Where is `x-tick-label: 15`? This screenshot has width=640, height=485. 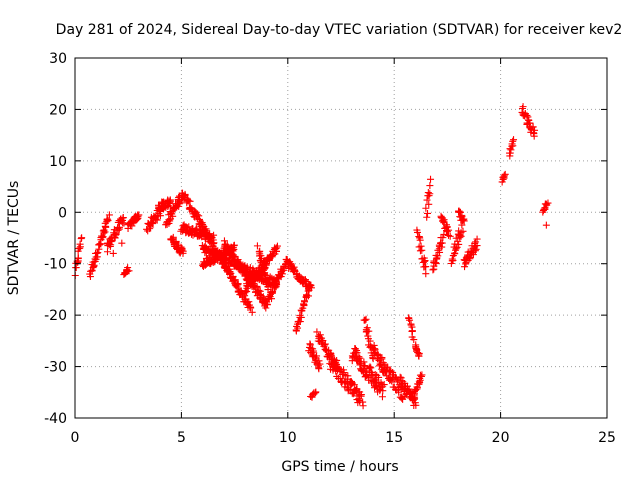
x-tick-label: 15 is located at coordinates (394, 438).